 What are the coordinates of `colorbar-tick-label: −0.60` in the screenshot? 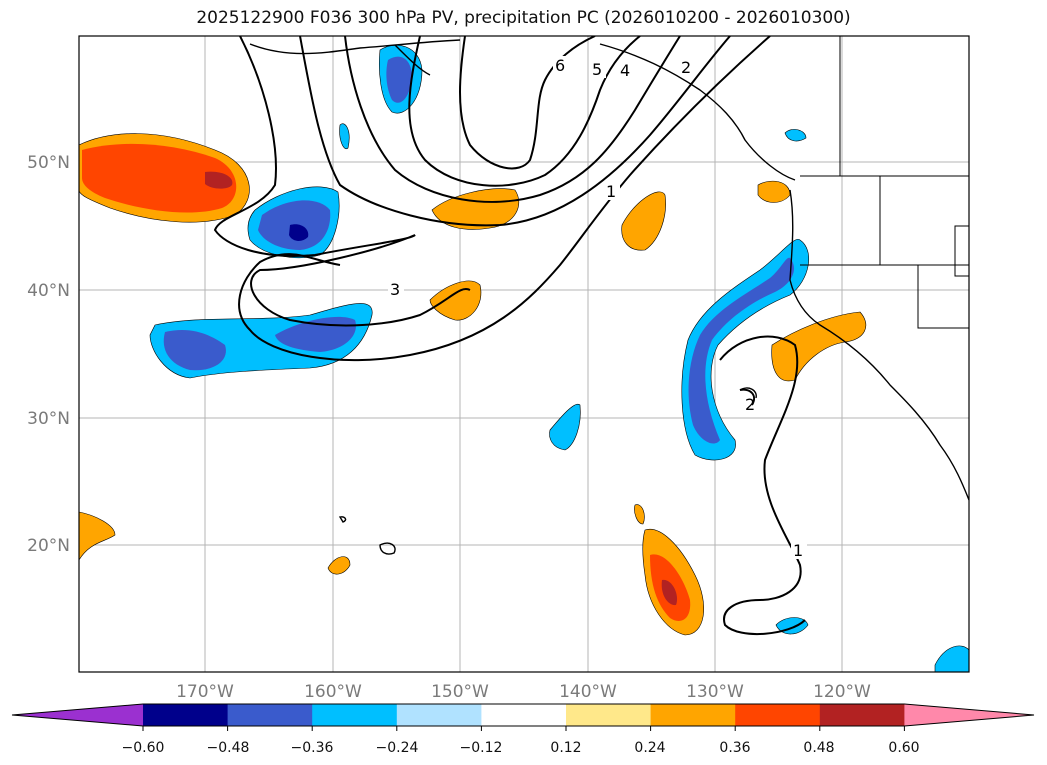 It's located at (143, 748).